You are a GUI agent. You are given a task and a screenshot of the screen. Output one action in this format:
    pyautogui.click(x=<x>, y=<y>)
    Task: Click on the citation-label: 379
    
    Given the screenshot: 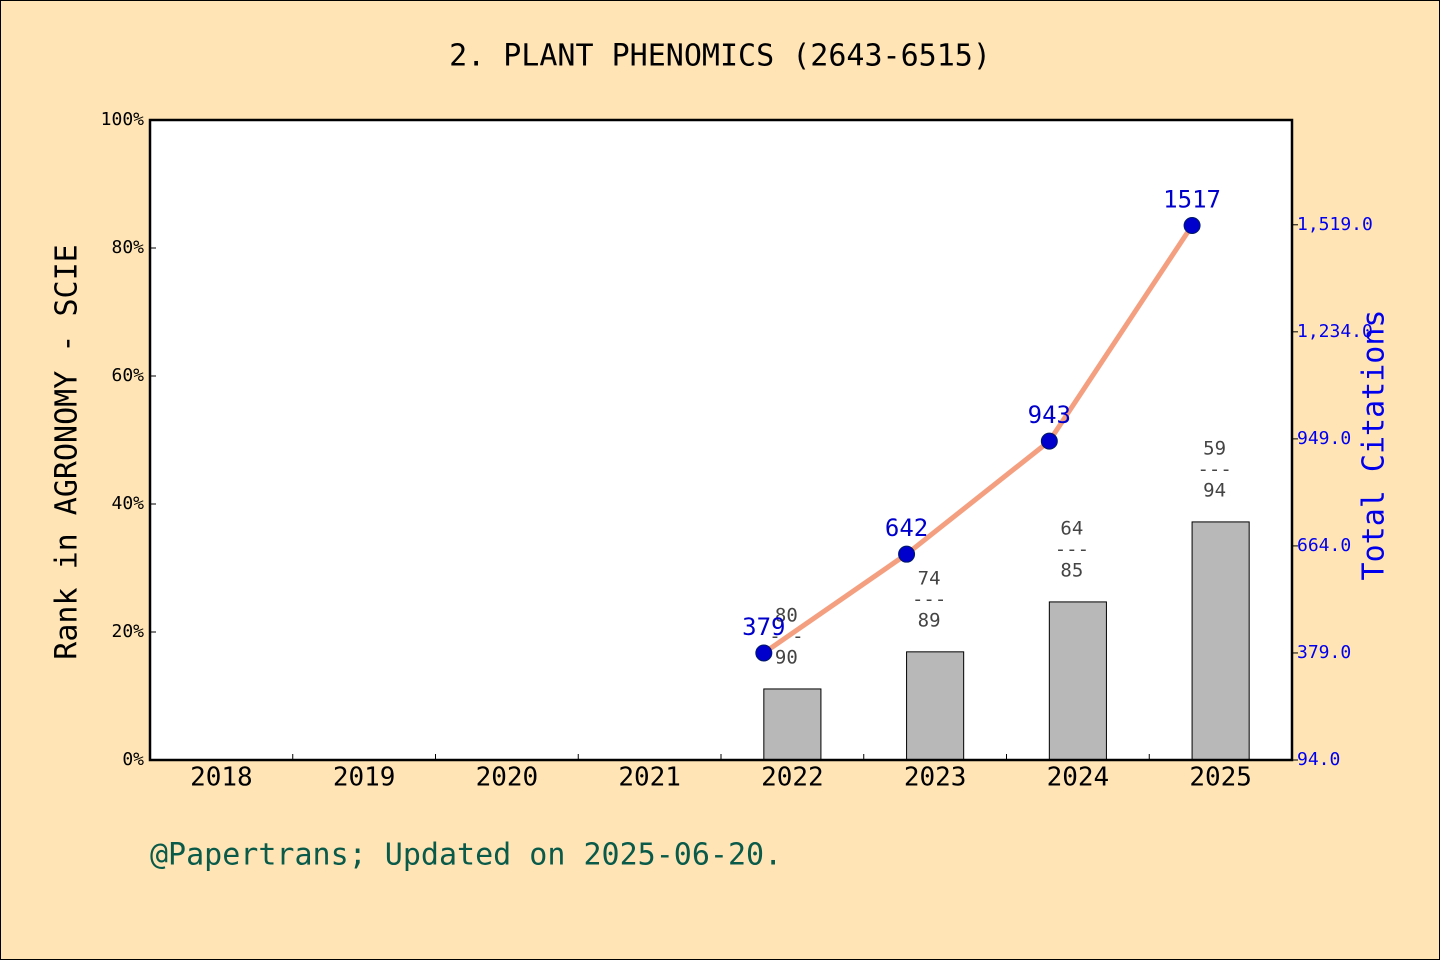 What is the action you would take?
    pyautogui.click(x=763, y=627)
    